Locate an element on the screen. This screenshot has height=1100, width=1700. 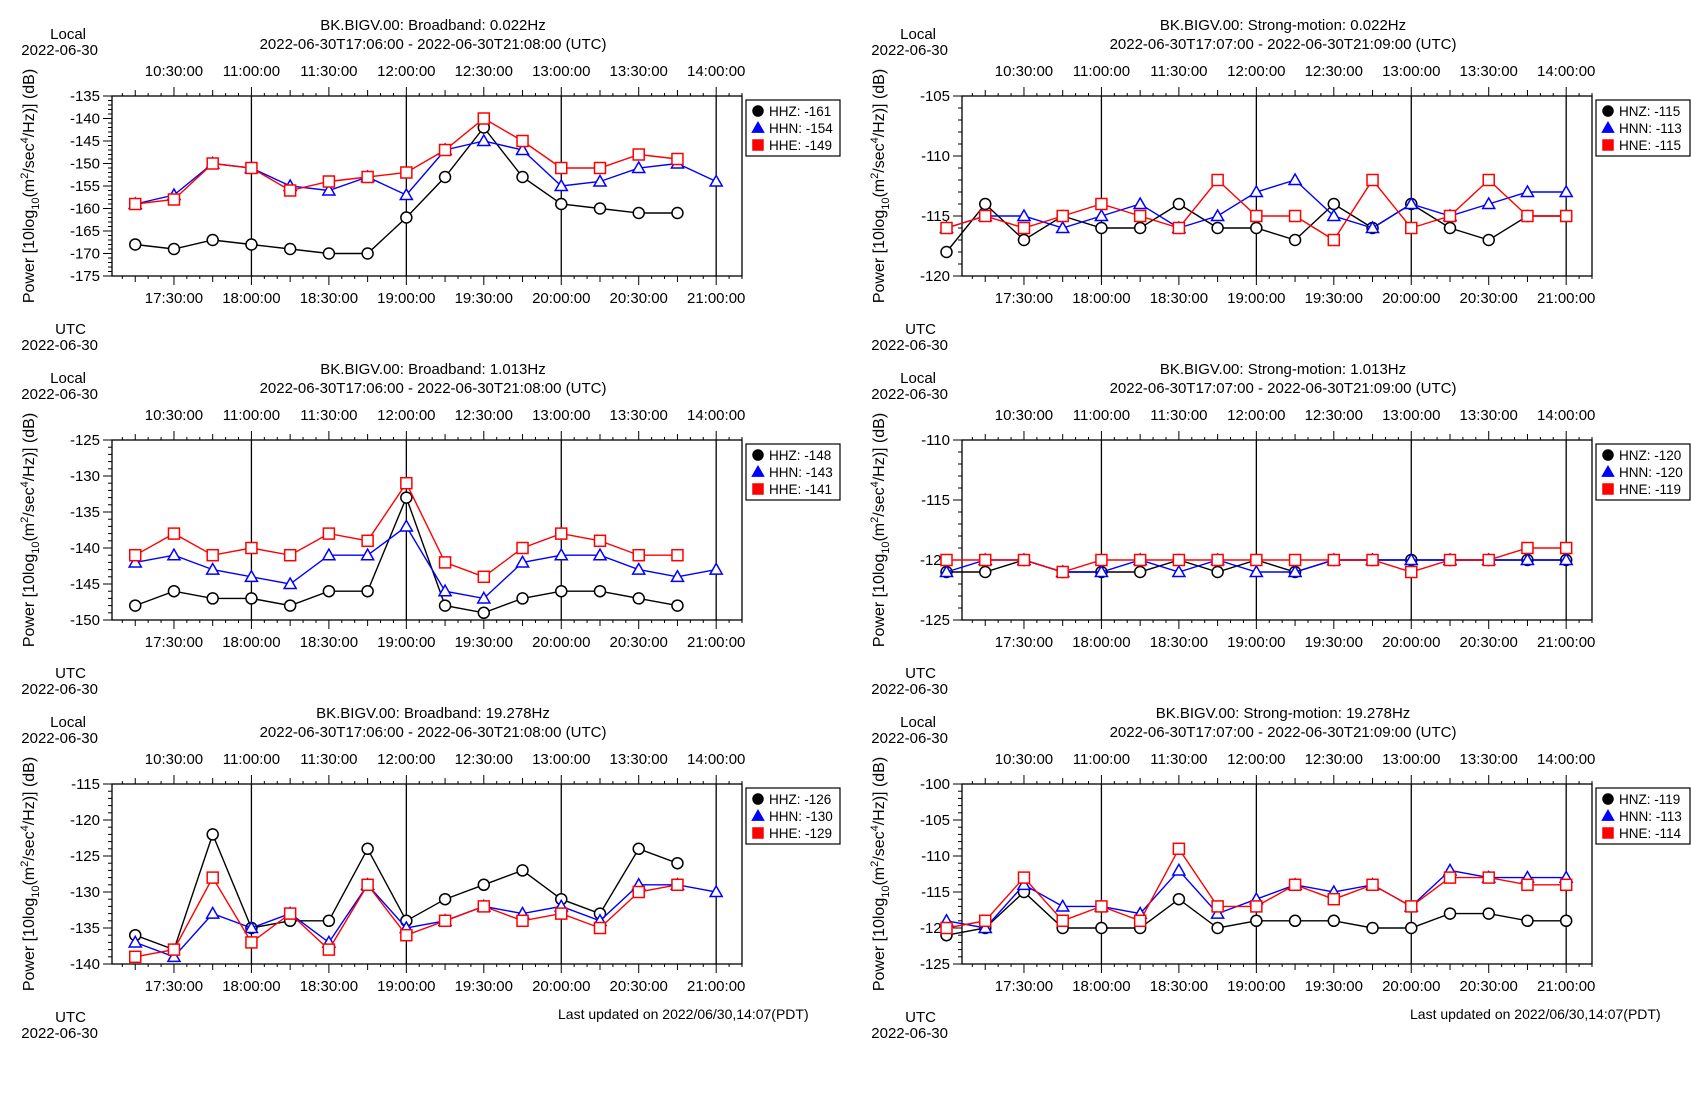
local-date-label: 2022-06-30 is located at coordinates (59, 394).